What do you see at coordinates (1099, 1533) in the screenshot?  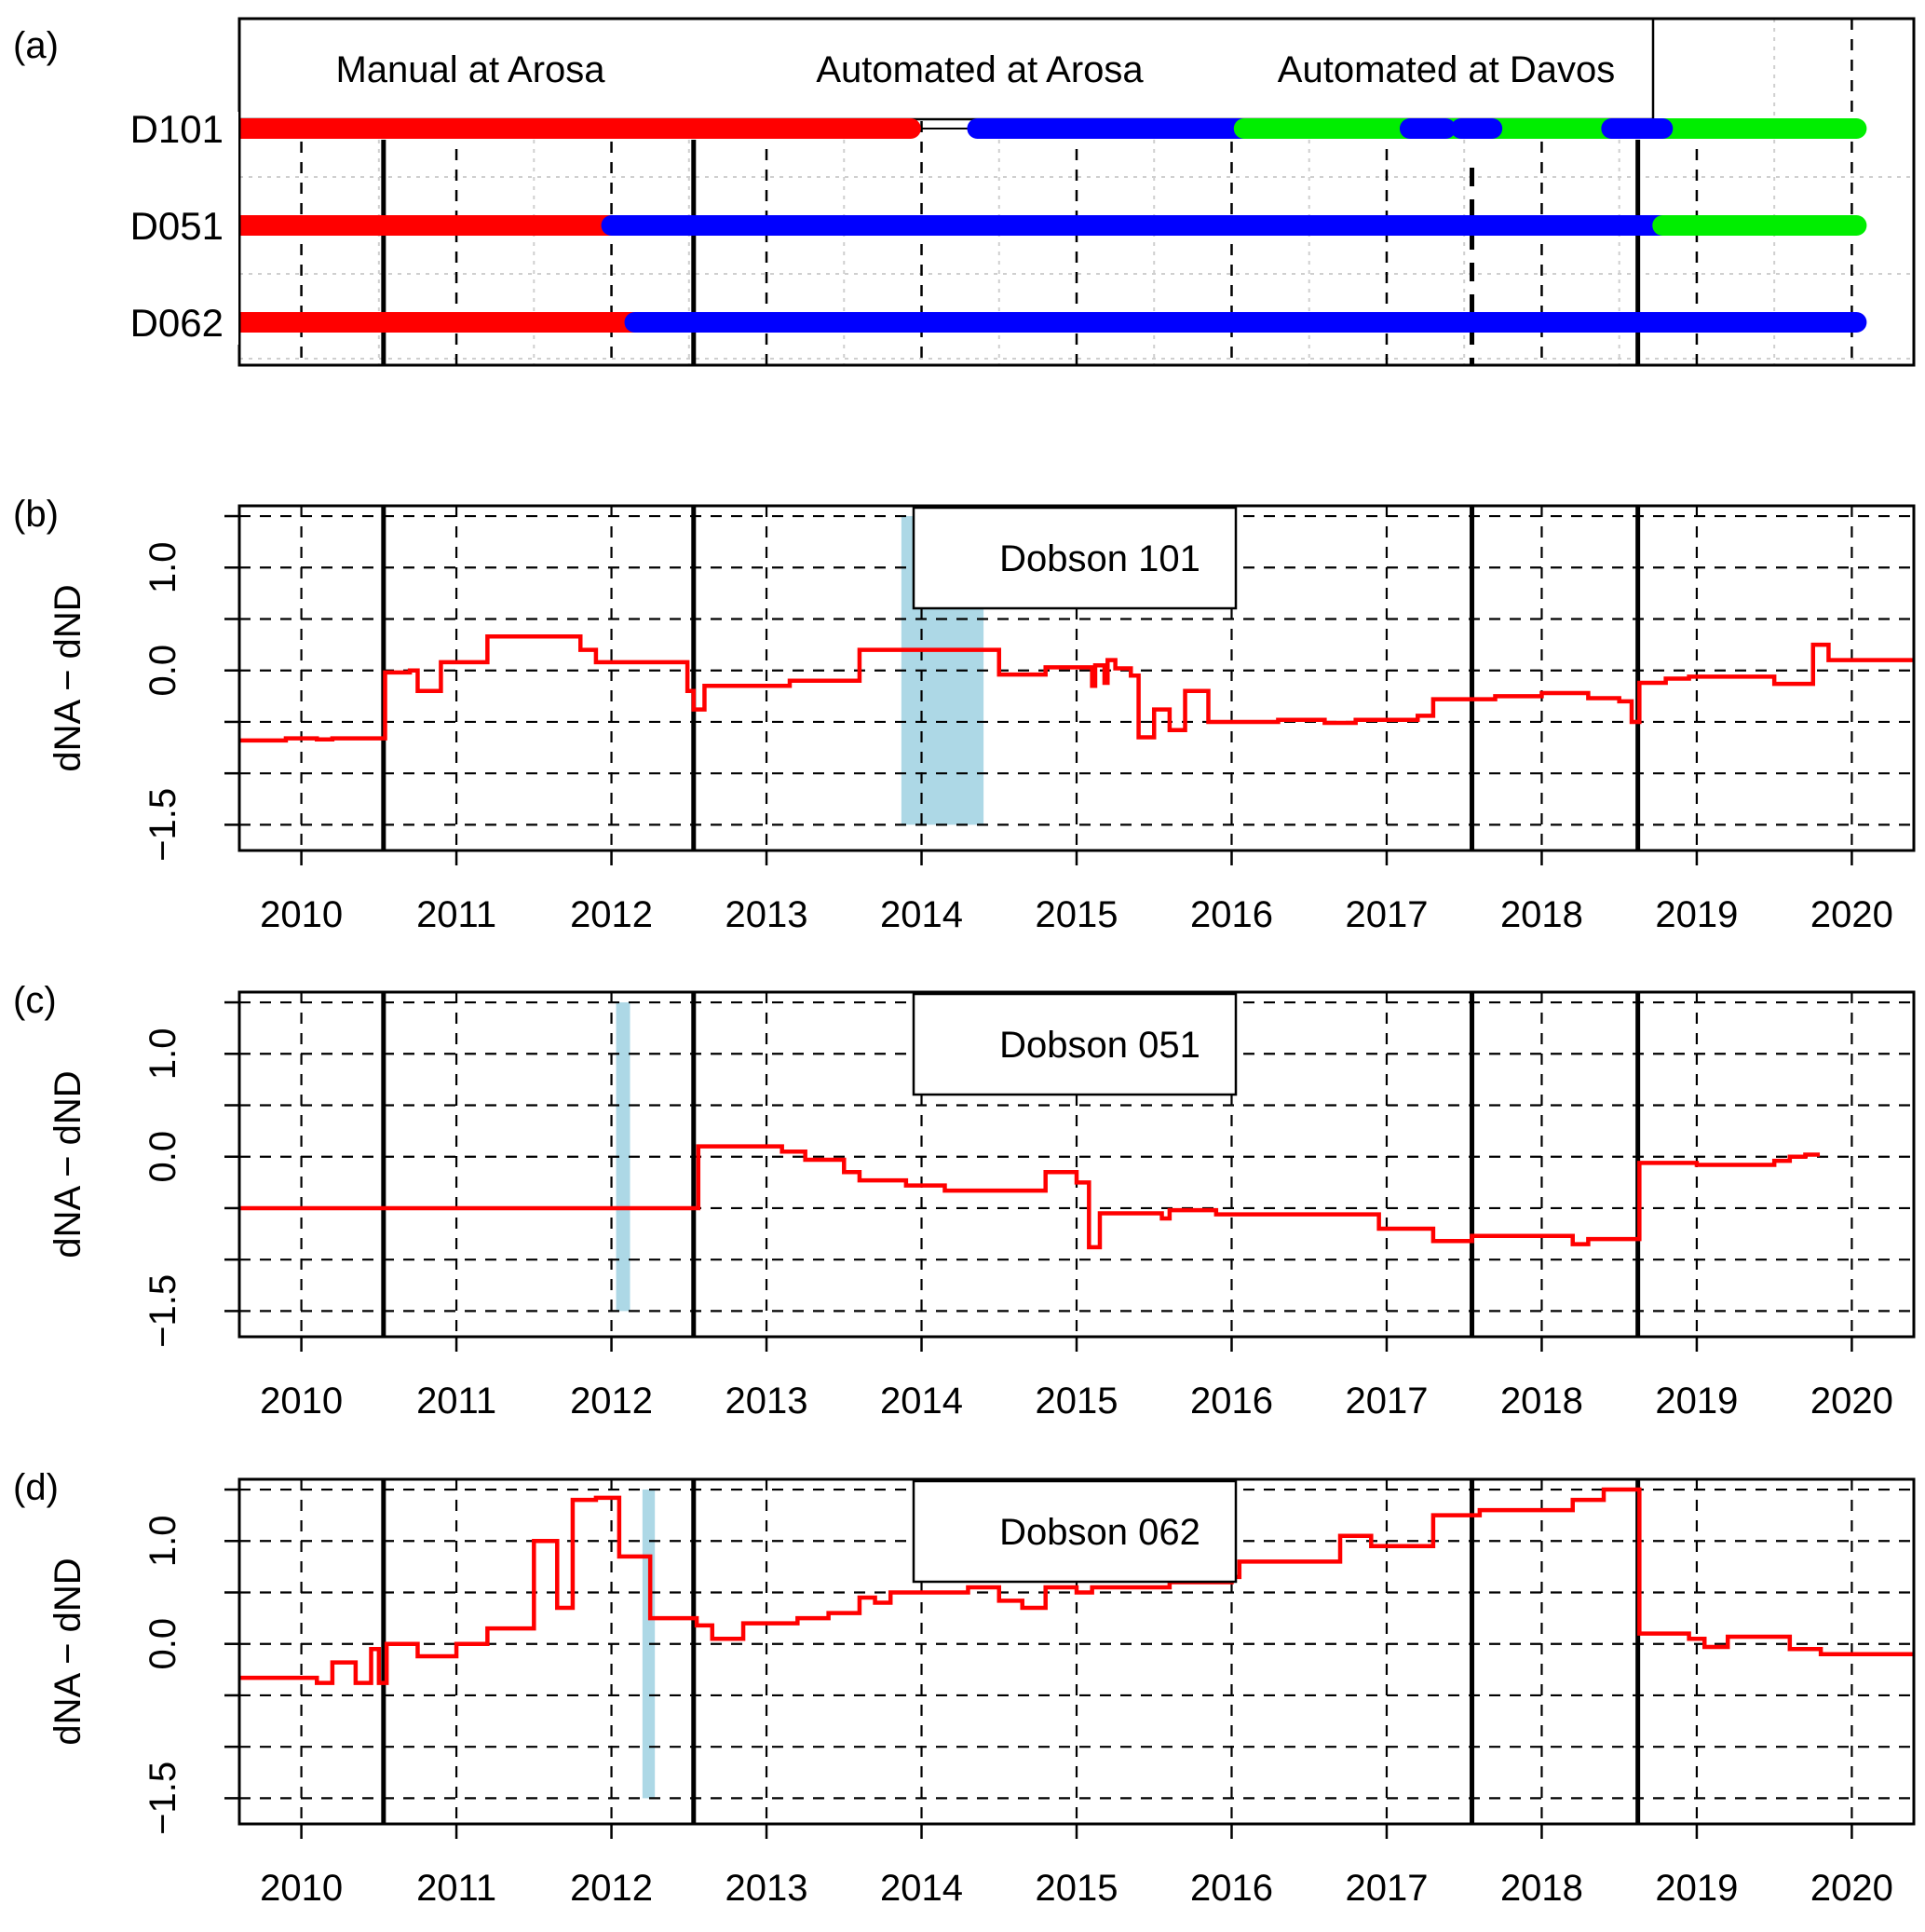 I see `legend-label: Dobson 062` at bounding box center [1099, 1533].